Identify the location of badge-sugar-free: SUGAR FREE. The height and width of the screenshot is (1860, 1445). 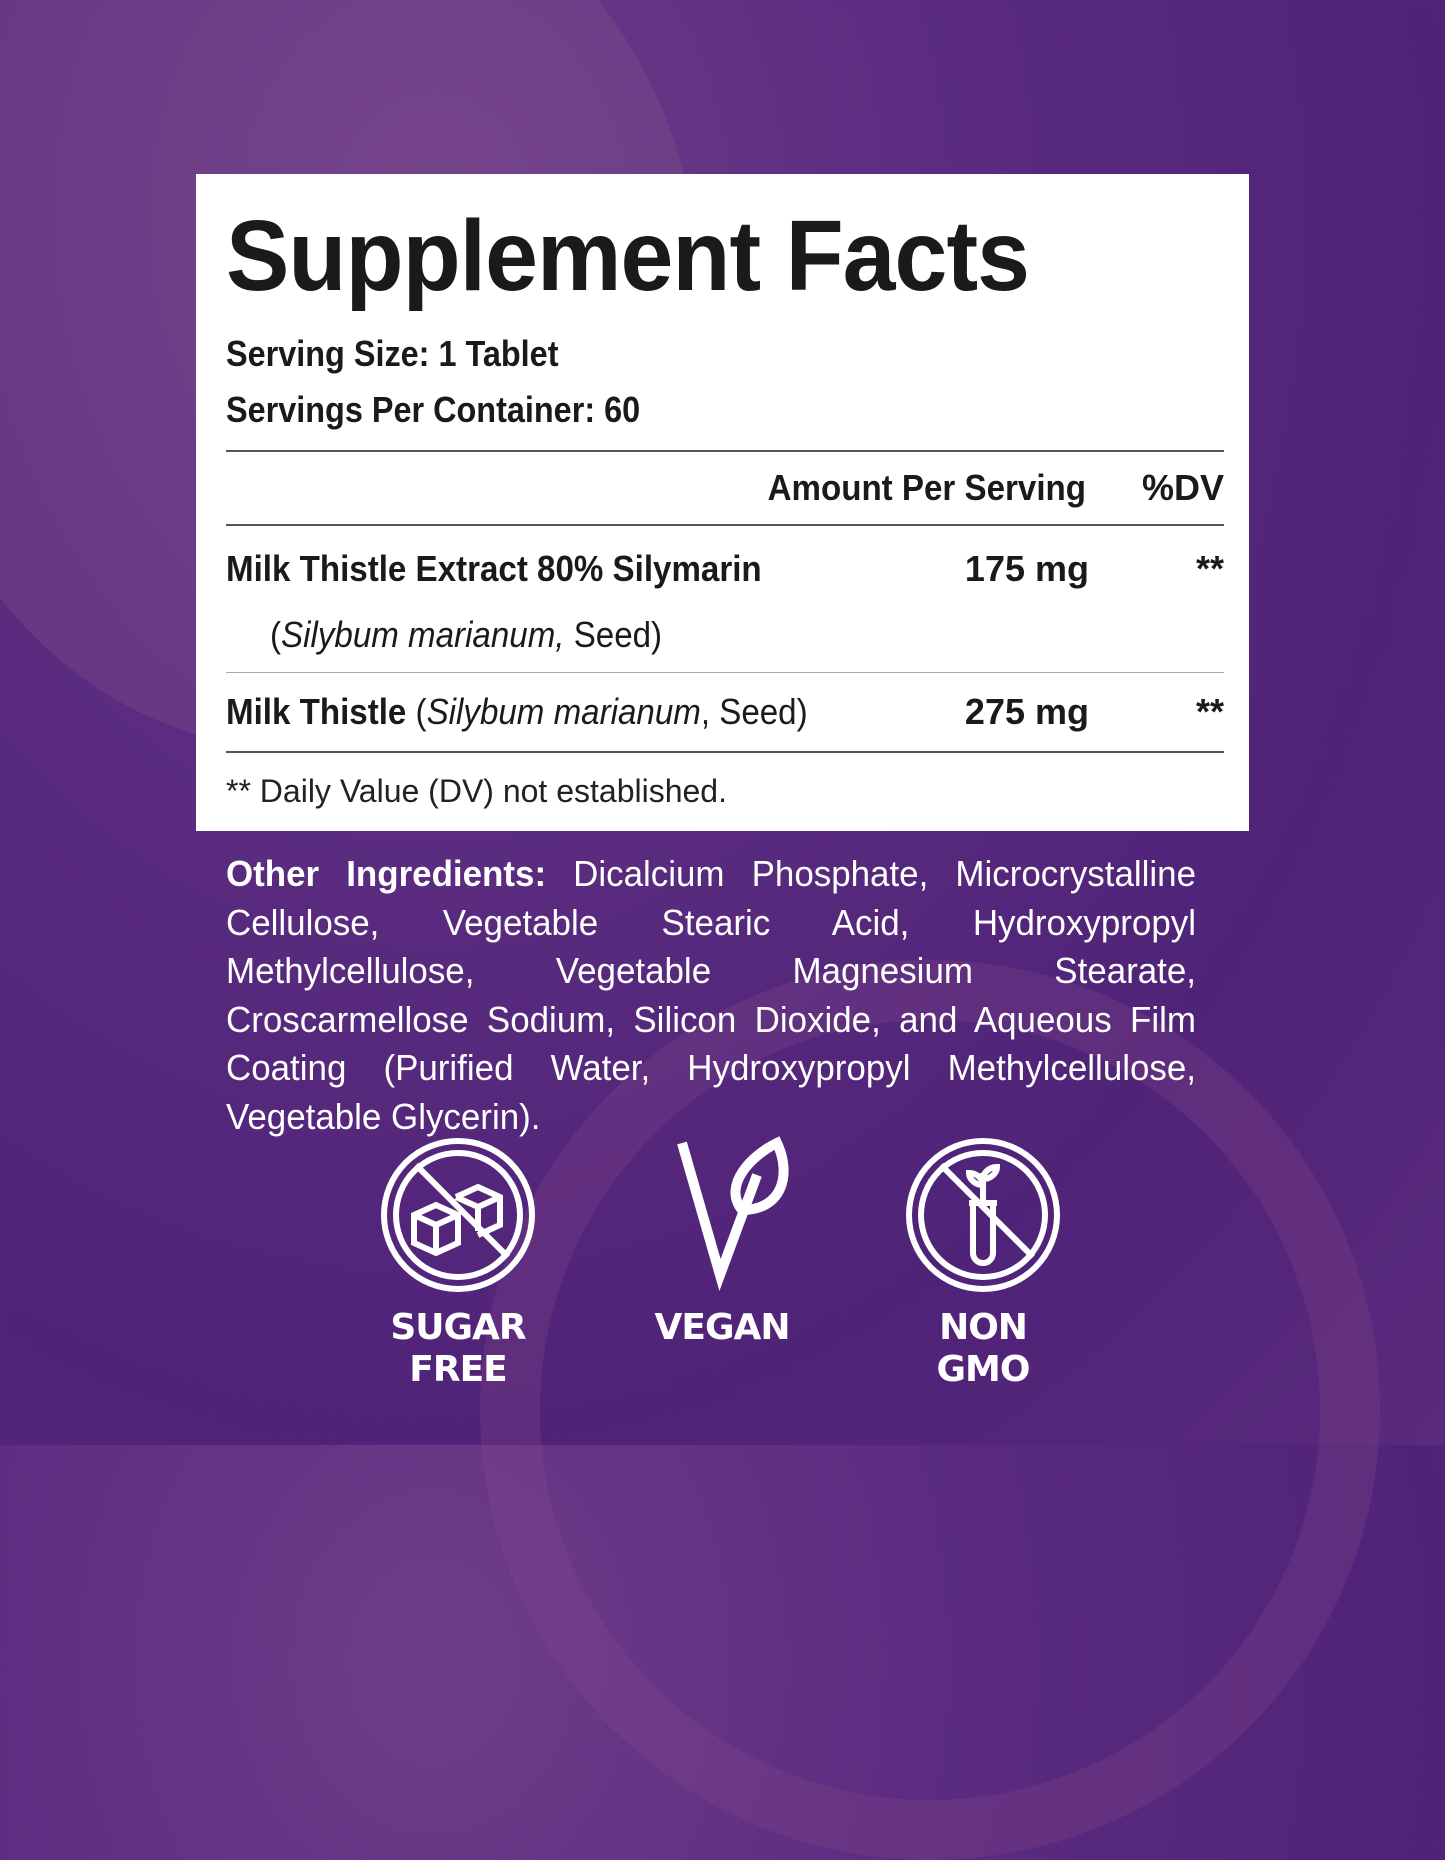
(458, 1263).